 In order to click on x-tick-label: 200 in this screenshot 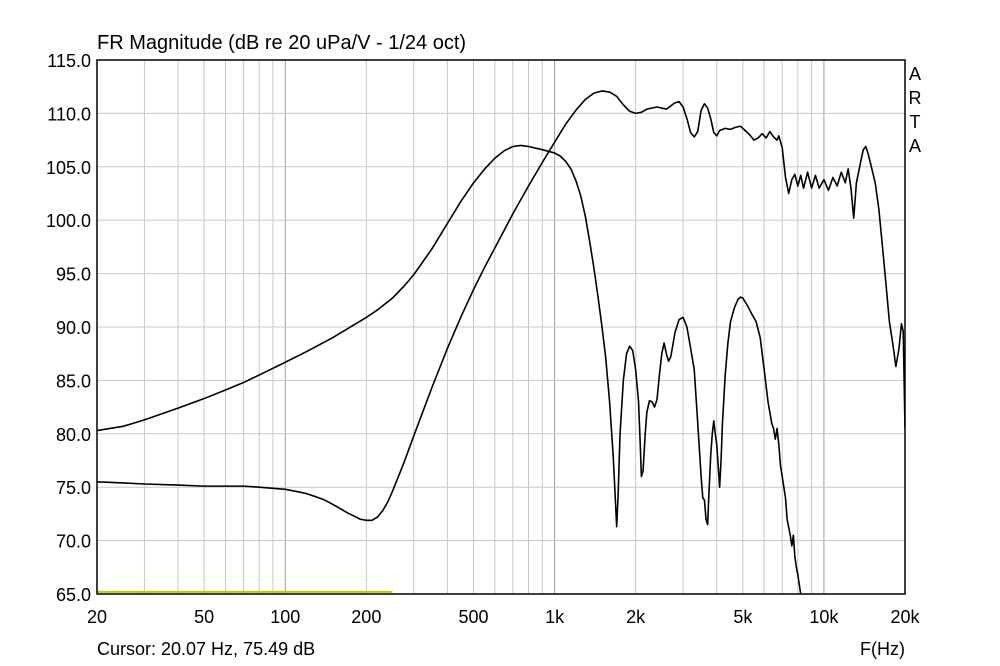, I will do `click(366, 617)`.